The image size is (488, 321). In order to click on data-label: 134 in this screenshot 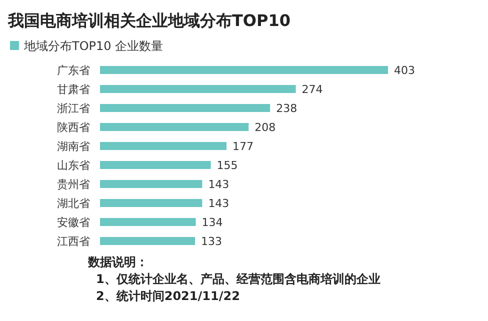, I will do `click(212, 222)`.